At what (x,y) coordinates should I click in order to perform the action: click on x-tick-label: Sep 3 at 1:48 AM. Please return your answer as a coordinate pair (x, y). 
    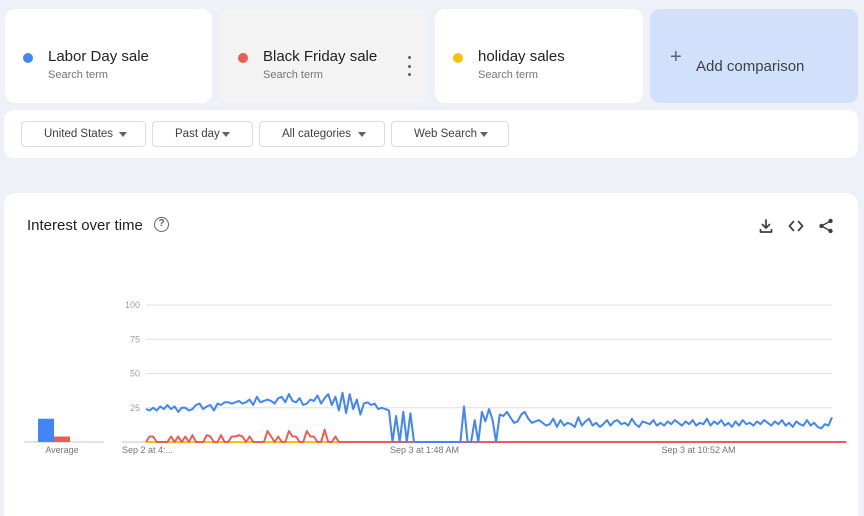
    Looking at the image, I should click on (424, 450).